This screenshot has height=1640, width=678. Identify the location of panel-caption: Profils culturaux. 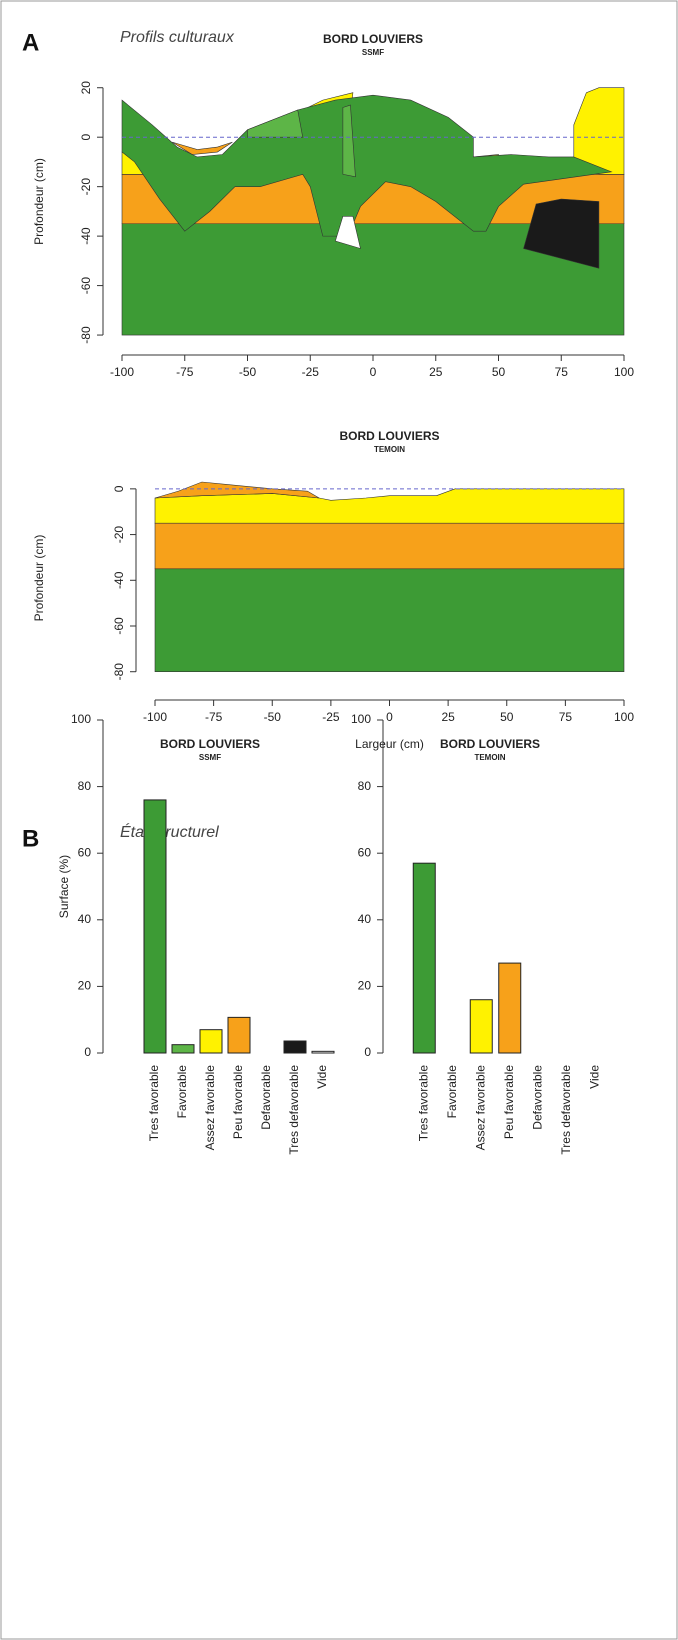
(177, 37).